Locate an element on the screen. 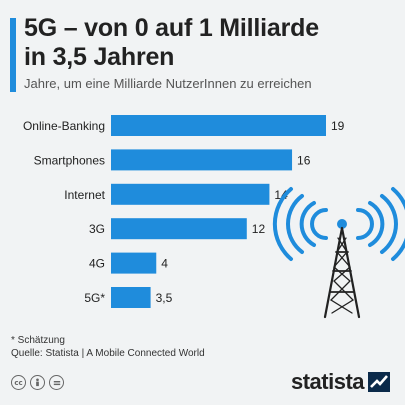 This screenshot has width=405, height=405. accent-bar is located at coordinates (13, 55).